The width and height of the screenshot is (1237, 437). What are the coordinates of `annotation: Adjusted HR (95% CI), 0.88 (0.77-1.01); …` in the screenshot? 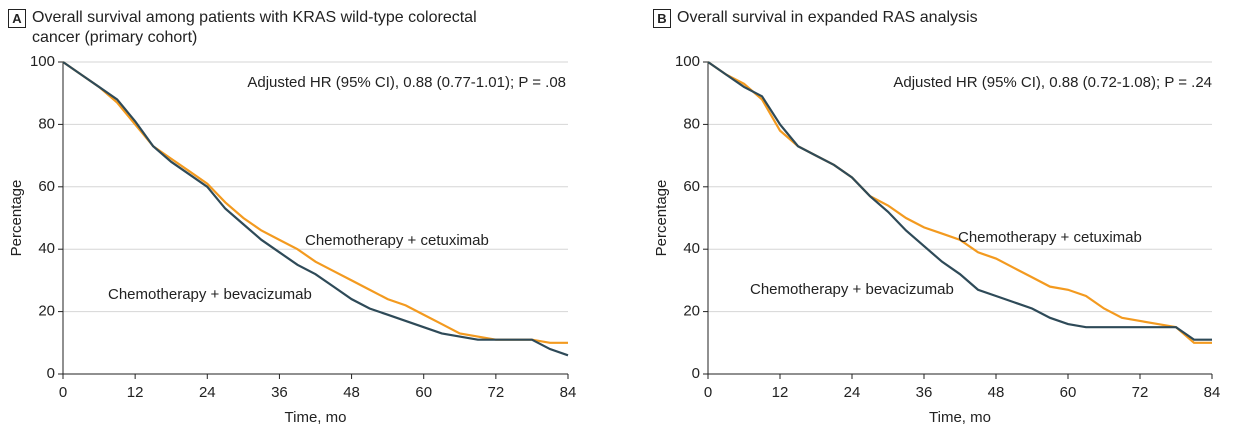 It's located at (406, 82).